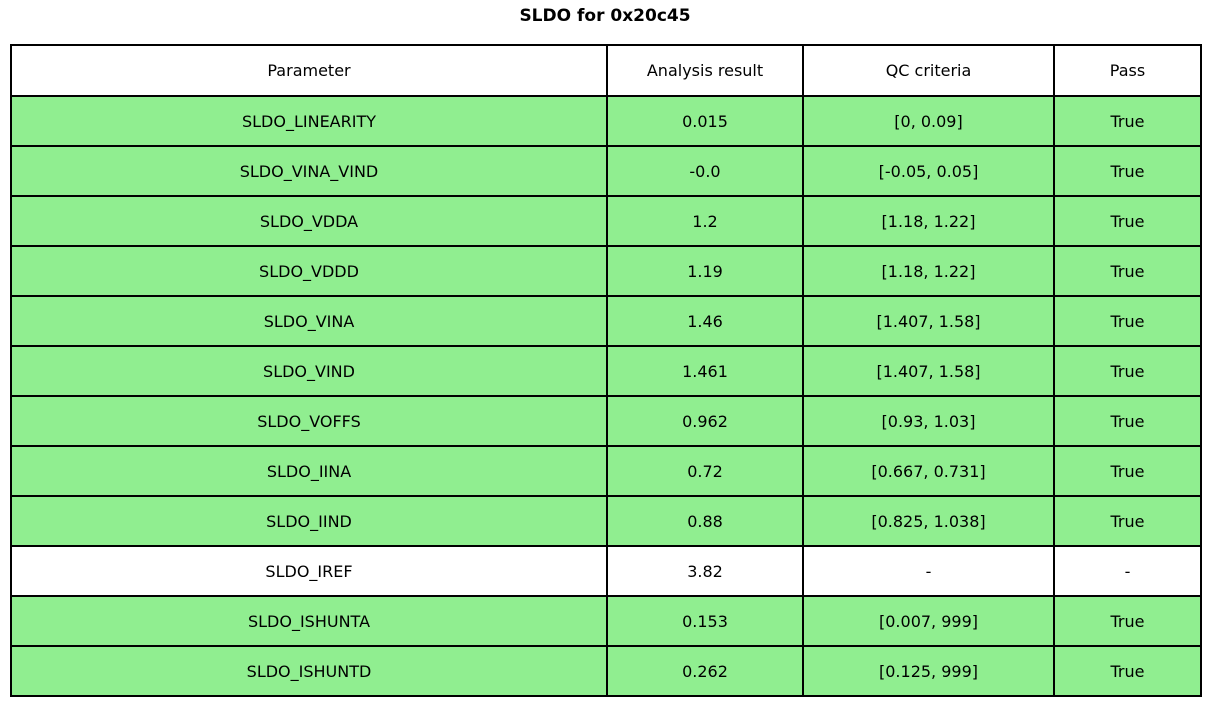 This screenshot has width=1210, height=705. I want to click on table-row: SLDO_LINEARITY 0.015 [0, 0.09] True, so click(606, 121).